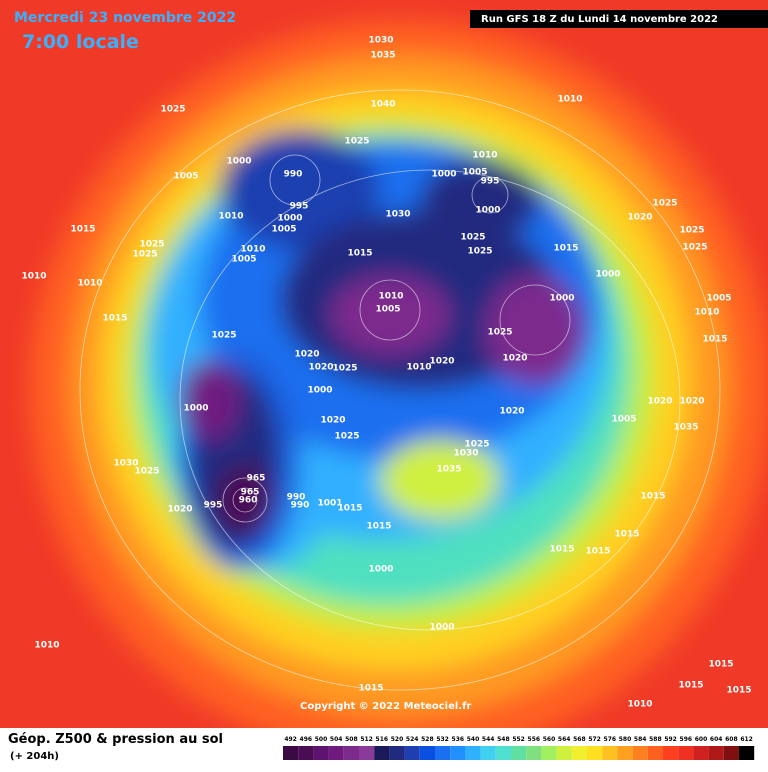 The width and height of the screenshot is (768, 772). Describe the element at coordinates (80, 42) in the screenshot. I see `time: 7:00 locale` at that location.